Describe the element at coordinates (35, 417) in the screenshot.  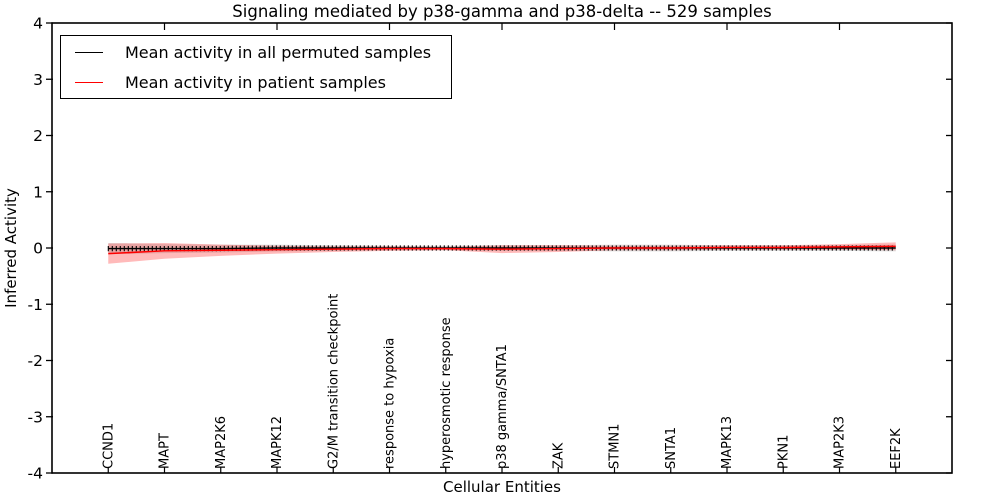
I see `y-tick-label: -3` at that location.